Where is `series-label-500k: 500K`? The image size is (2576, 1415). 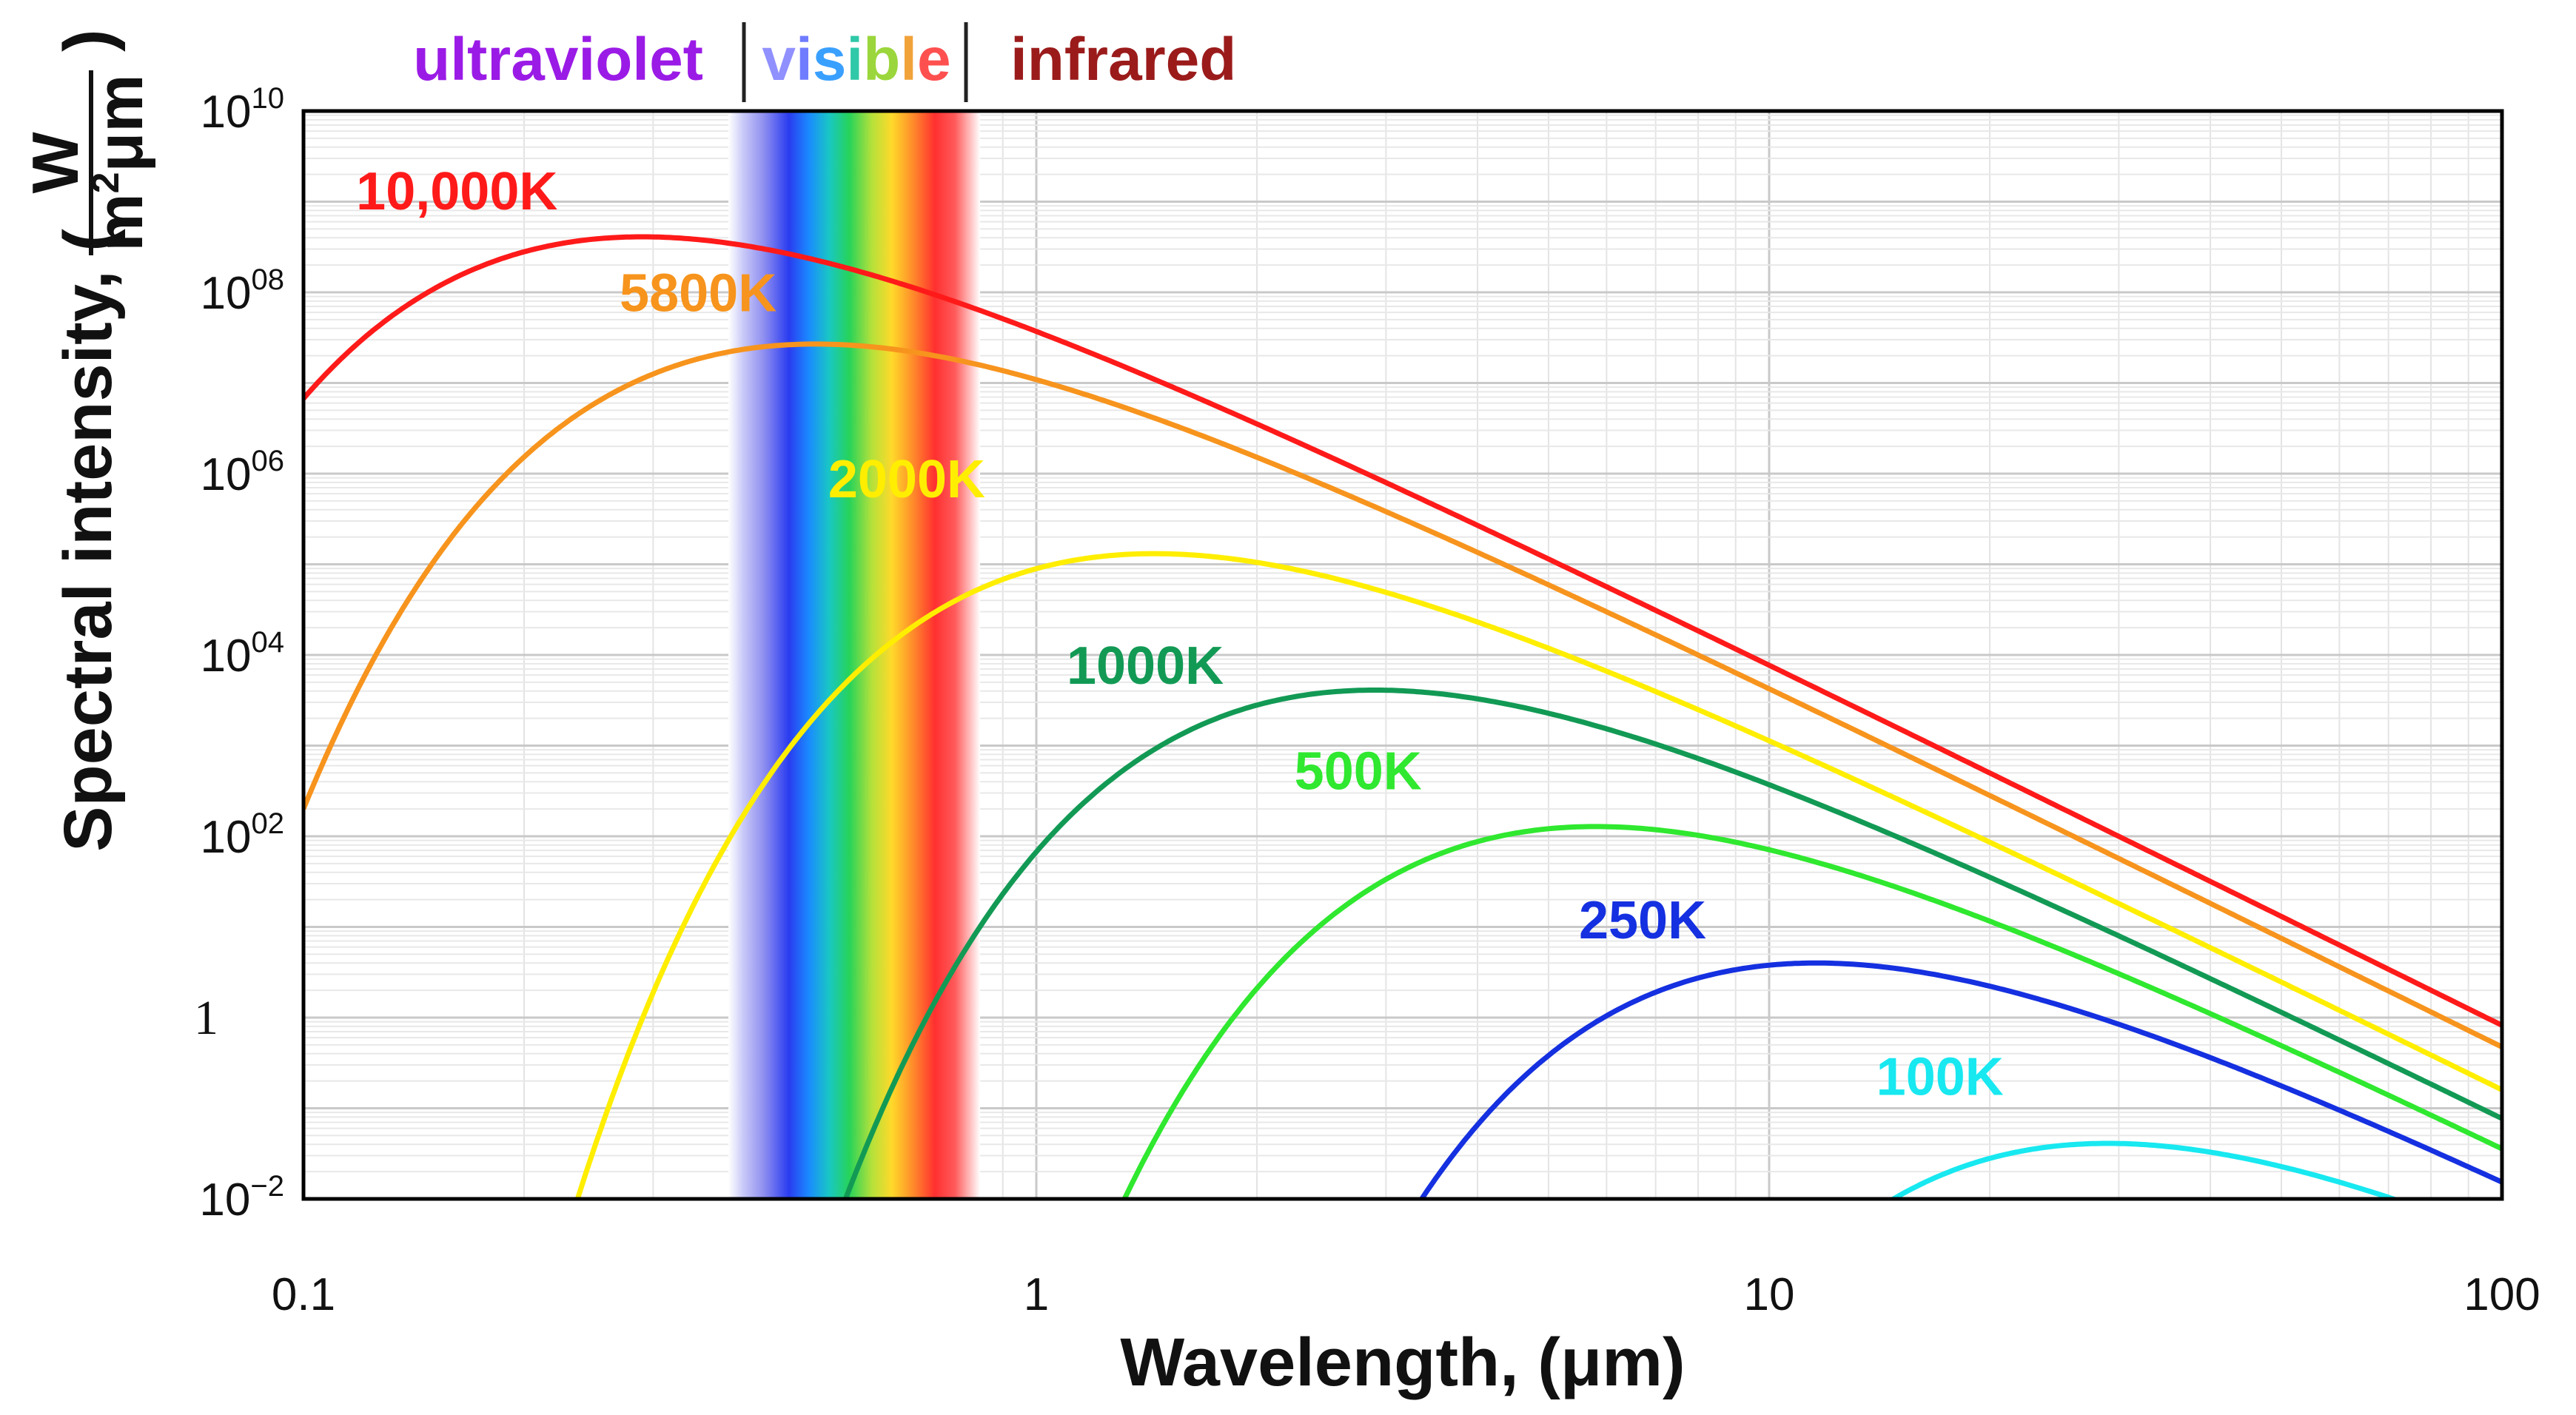 series-label-500k: 500K is located at coordinates (1358, 771).